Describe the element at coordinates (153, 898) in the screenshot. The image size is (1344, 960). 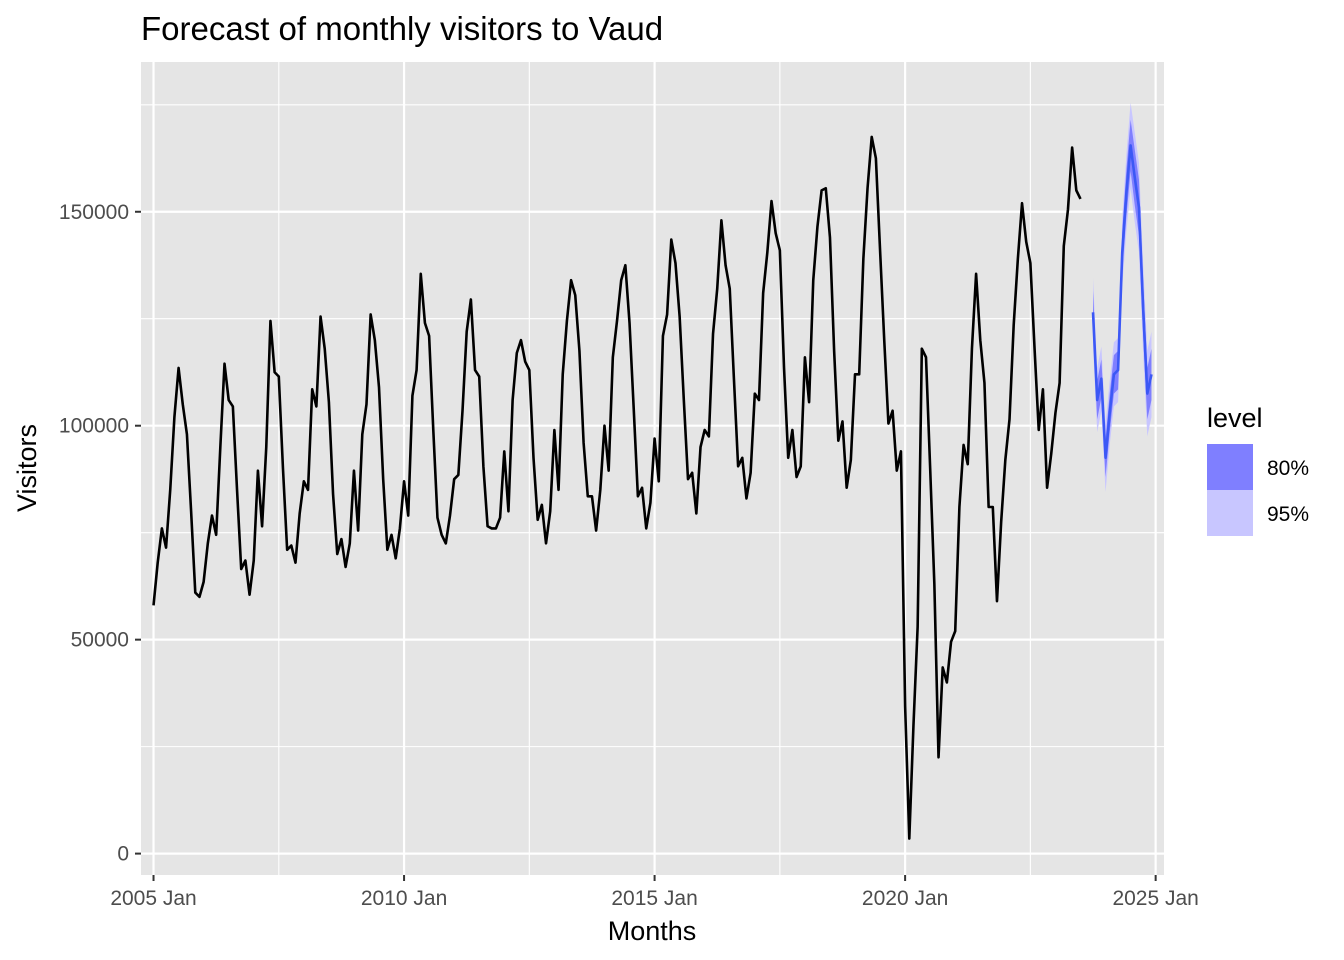
I see `x-tick-label: 2005 Jan` at that location.